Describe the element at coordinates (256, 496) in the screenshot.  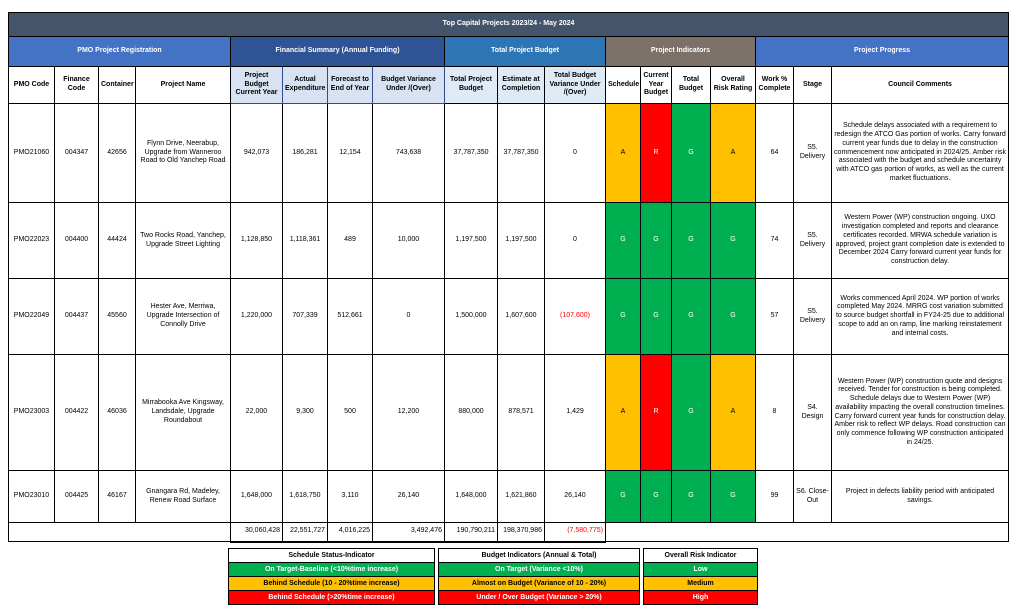
I see `cell-project-budget-current-year: 1,648,000` at that location.